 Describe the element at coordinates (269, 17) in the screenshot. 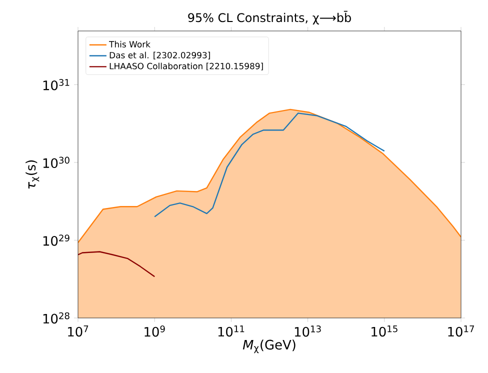

I see `chart-title: 95% CL Constraints, χ⟶bb̄` at that location.